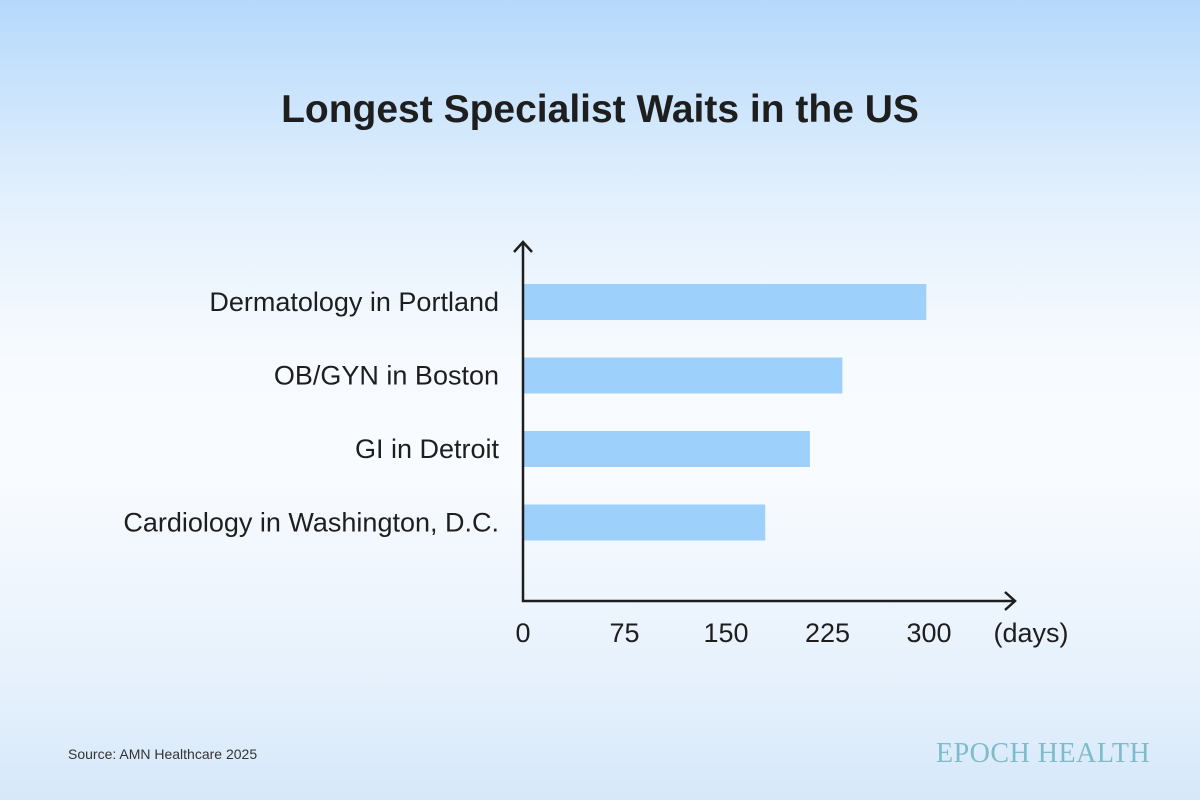  Describe the element at coordinates (1030, 633) in the screenshot. I see `x-axis-label: (days)` at that location.